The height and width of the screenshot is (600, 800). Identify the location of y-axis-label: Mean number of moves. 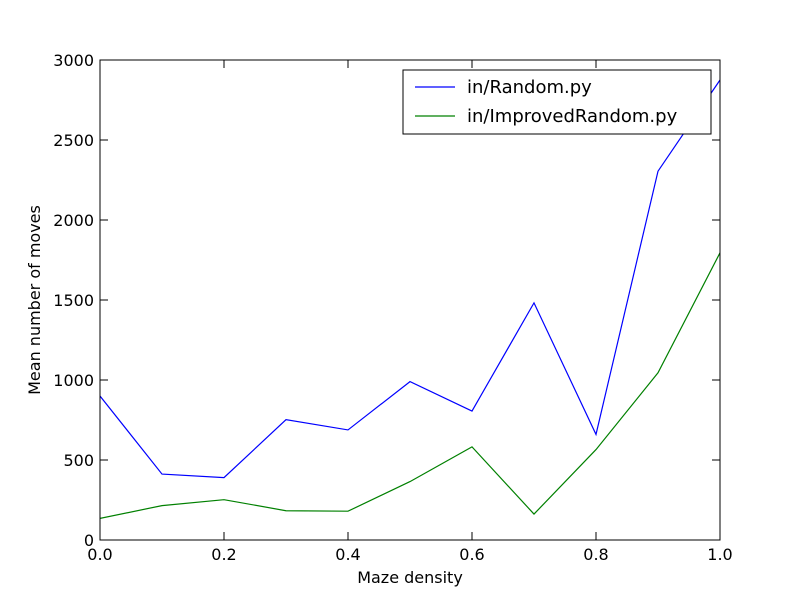
(34, 300).